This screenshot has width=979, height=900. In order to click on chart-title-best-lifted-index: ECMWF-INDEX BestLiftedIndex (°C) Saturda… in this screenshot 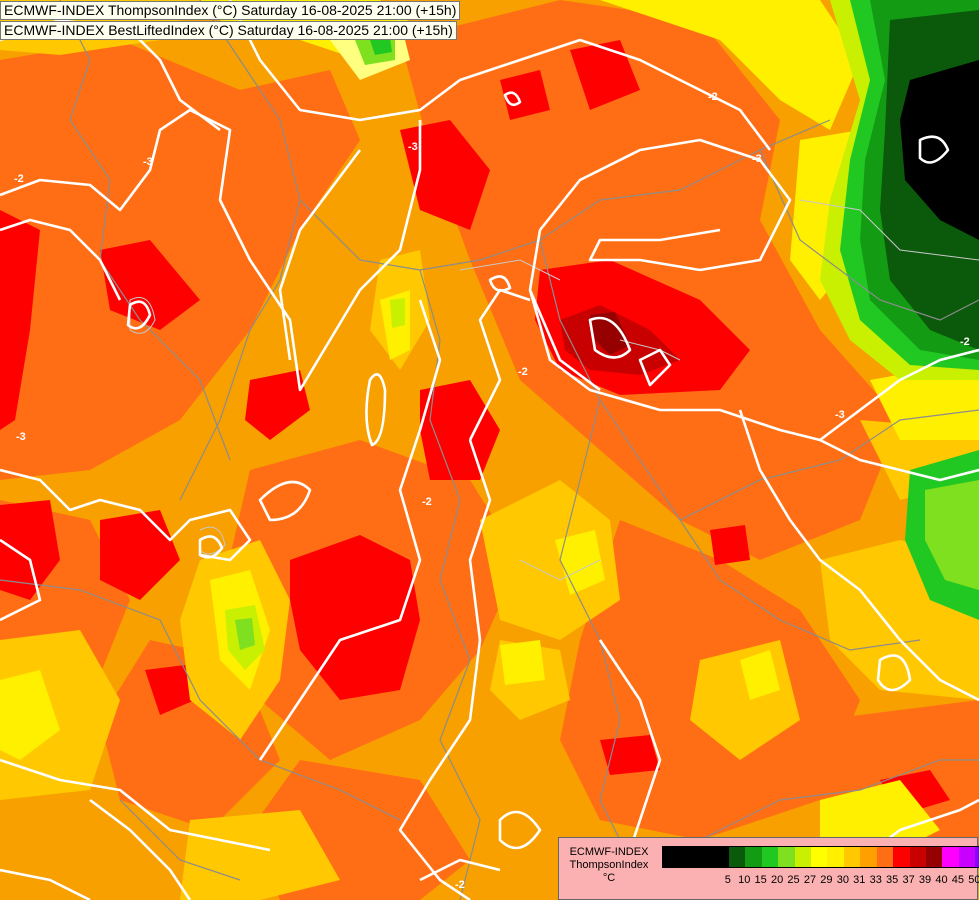, I will do `click(228, 30)`.